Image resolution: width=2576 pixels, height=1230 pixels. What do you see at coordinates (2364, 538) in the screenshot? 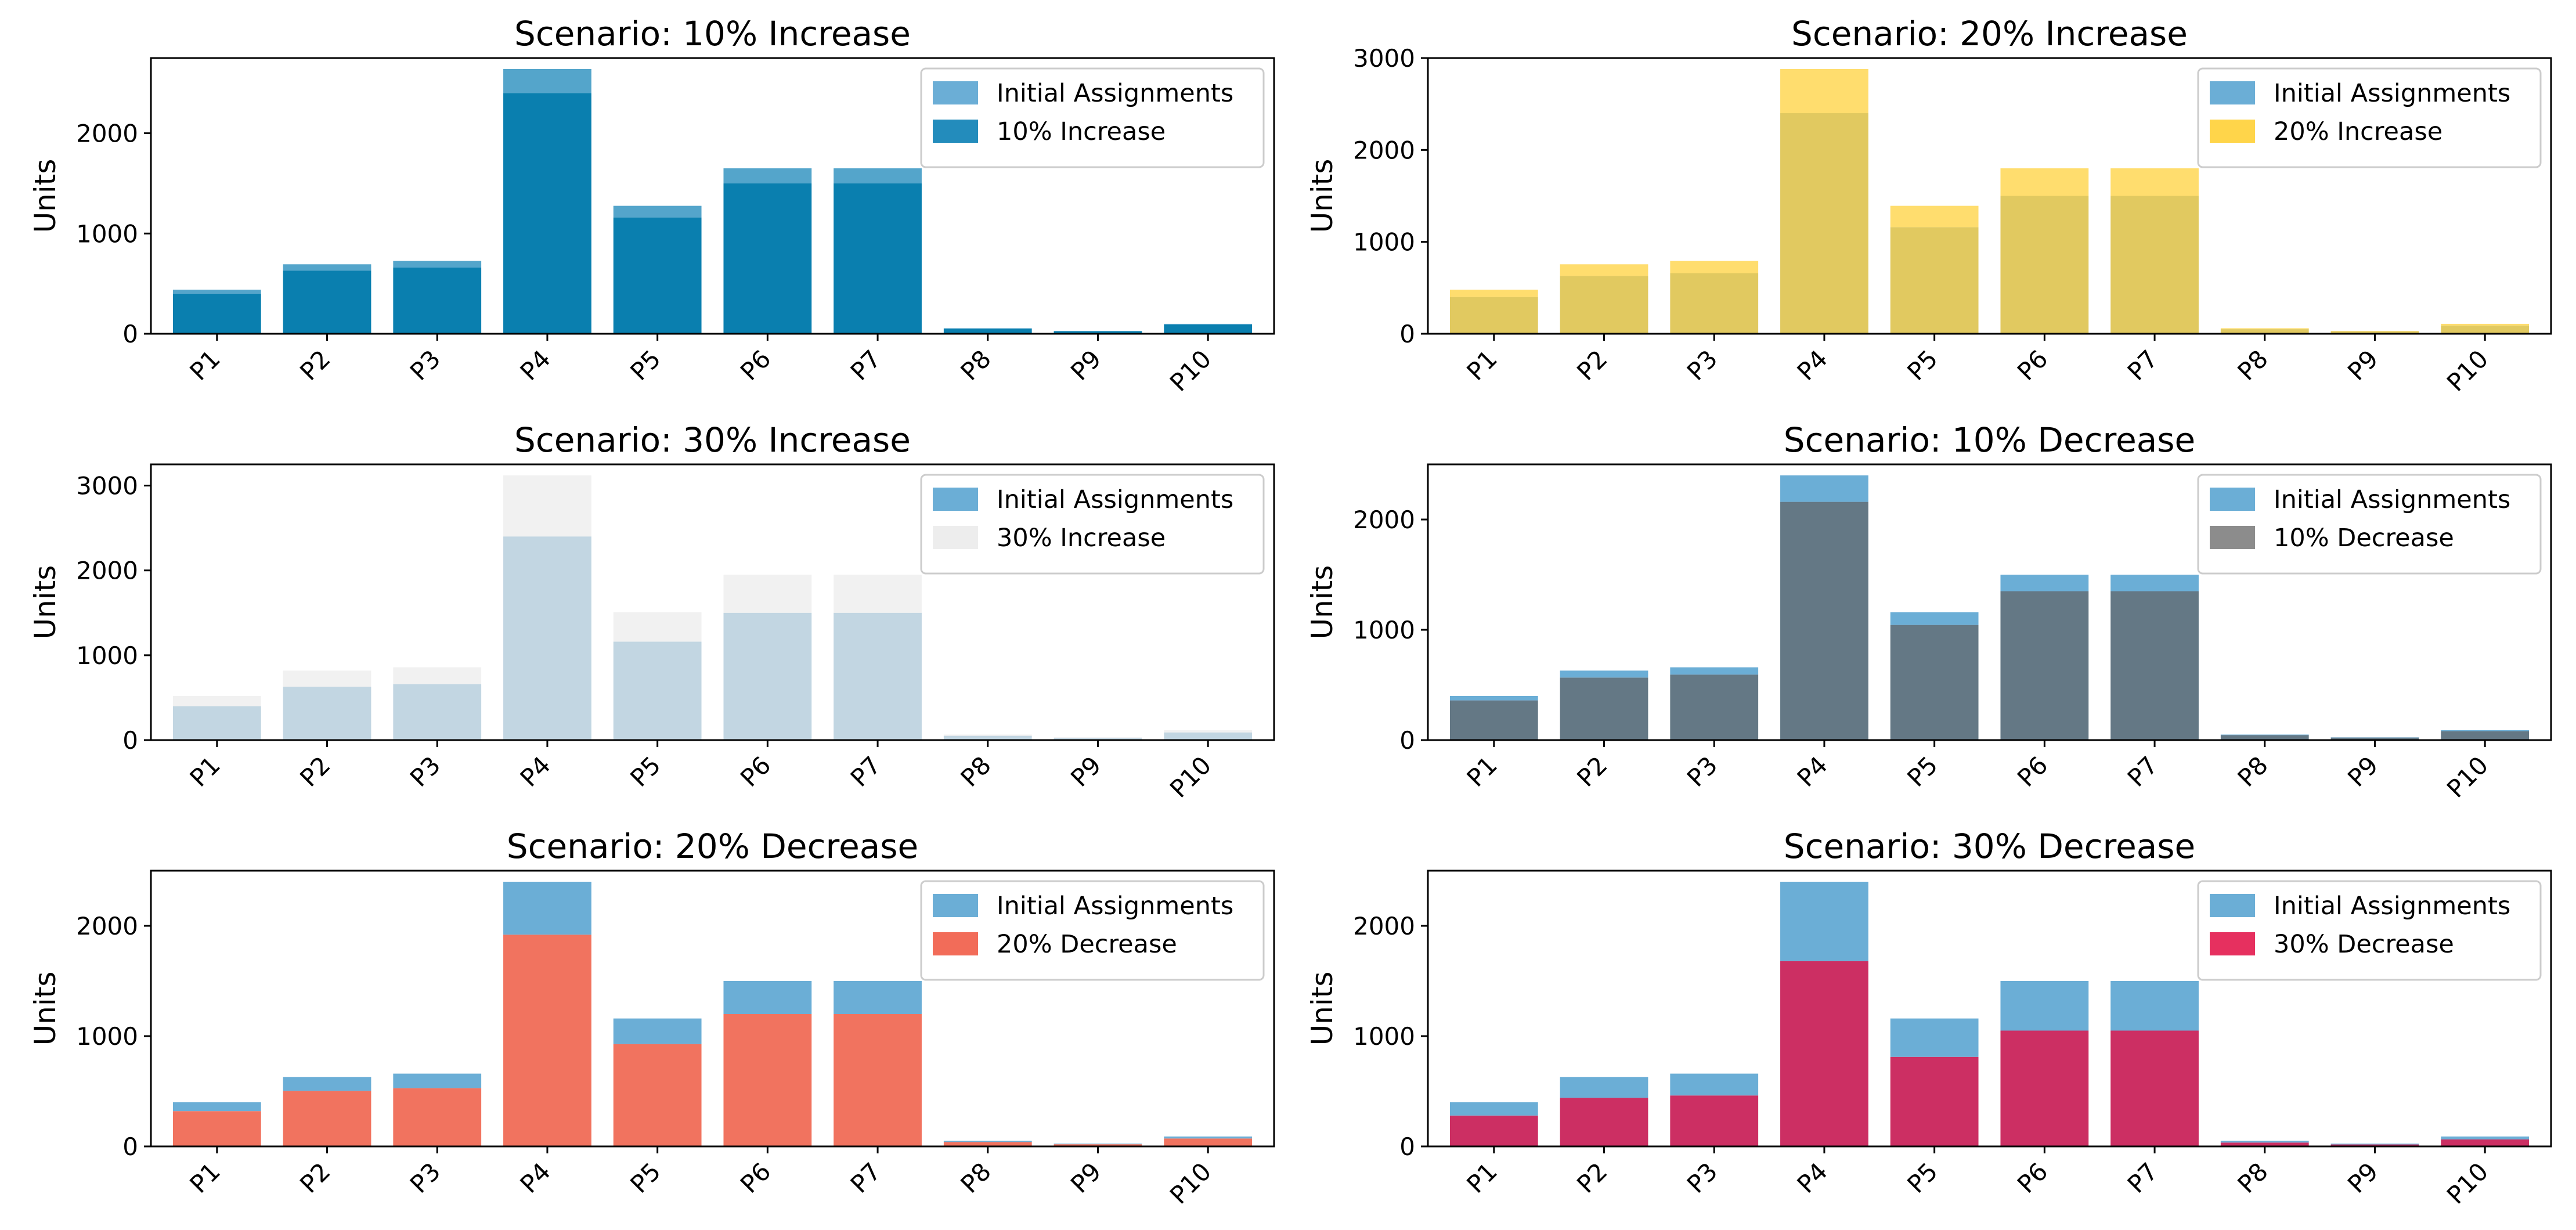
I see `legend-label-10pct-decrease: 10% Decrease` at bounding box center [2364, 538].